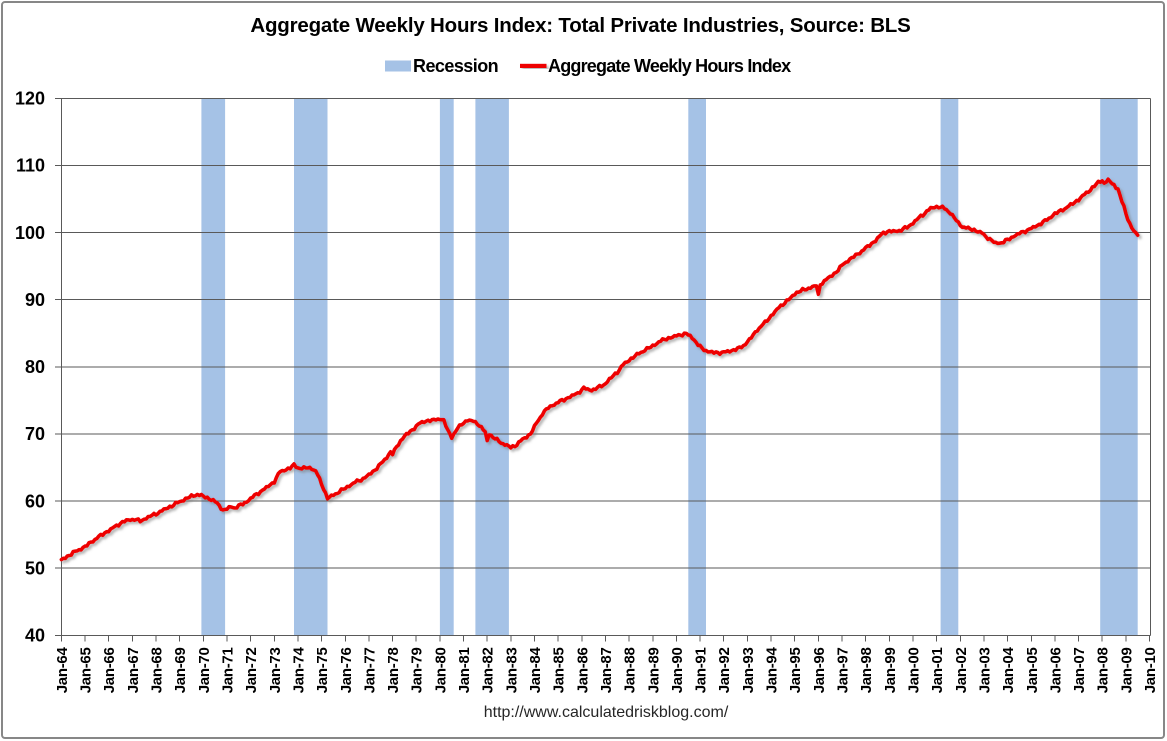 The height and width of the screenshot is (741, 1167). Describe the element at coordinates (843, 671) in the screenshot. I see `svg-text: Jan-97` at that location.